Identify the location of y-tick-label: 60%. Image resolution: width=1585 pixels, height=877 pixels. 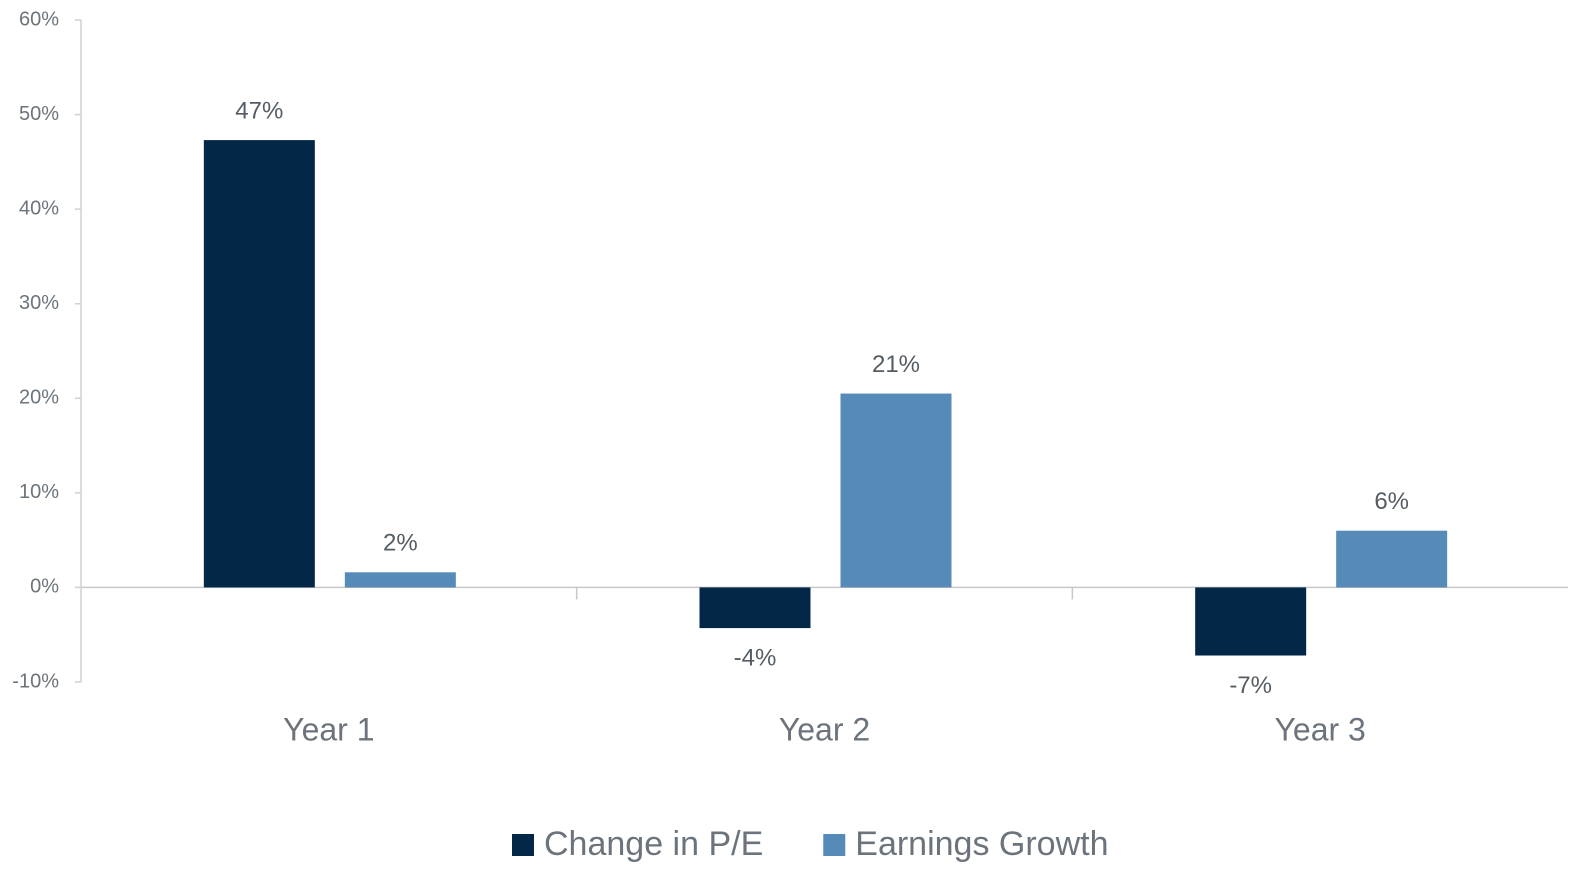
(39, 19).